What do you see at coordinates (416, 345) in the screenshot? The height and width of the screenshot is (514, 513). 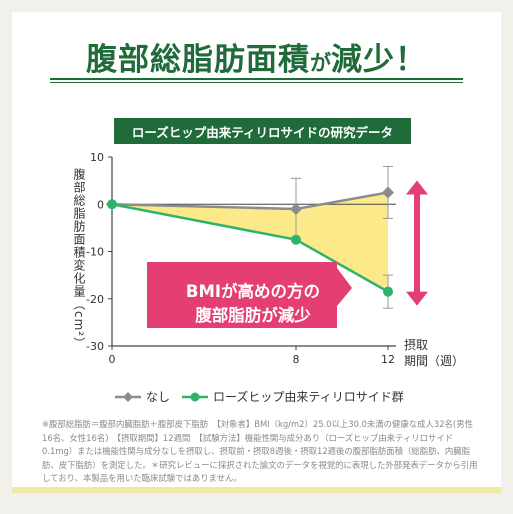 I see `x-axis-label-line1: 摂取` at bounding box center [416, 345].